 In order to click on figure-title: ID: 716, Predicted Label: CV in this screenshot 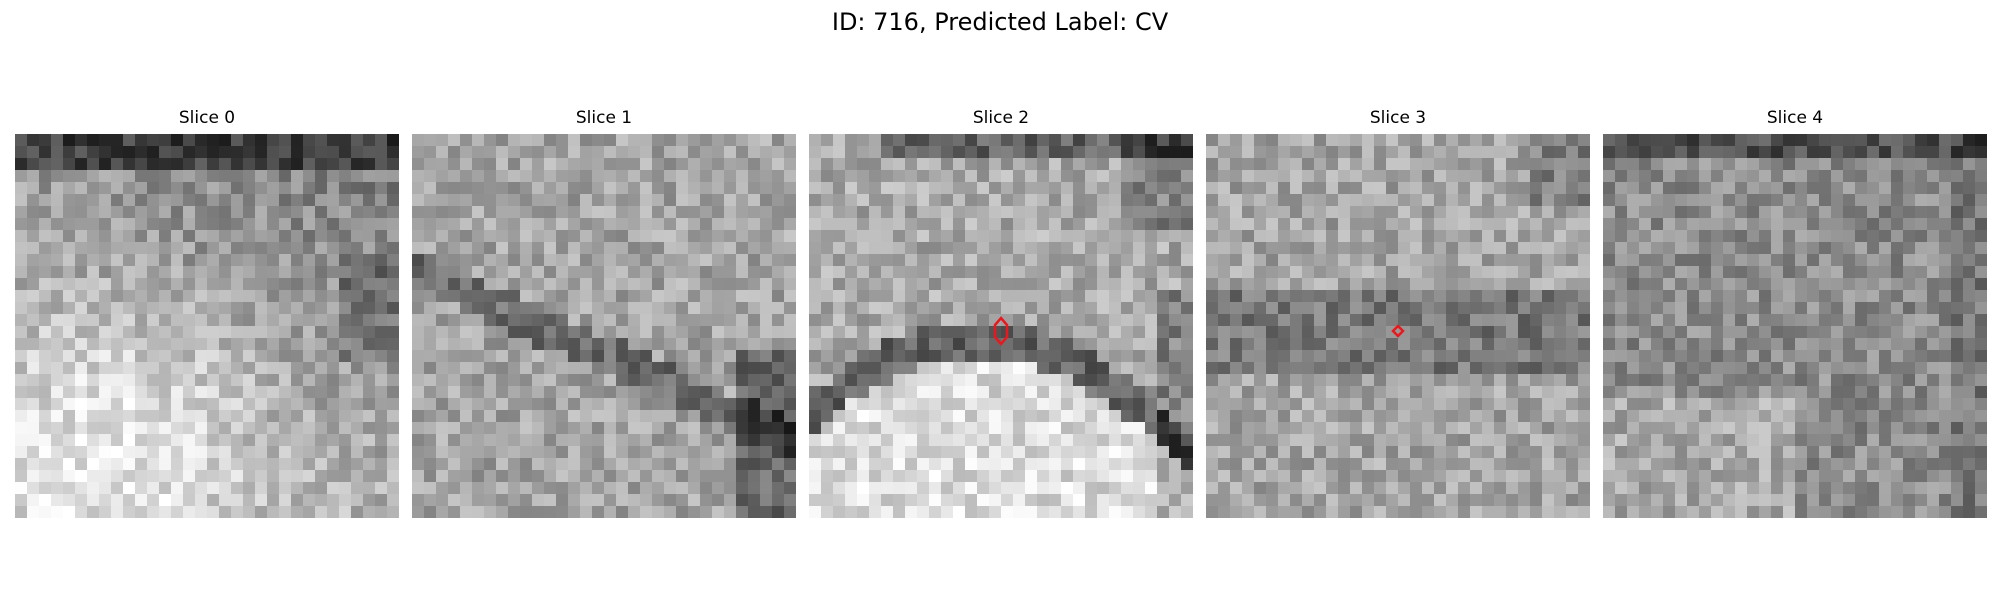, I will do `click(1000, 22)`.